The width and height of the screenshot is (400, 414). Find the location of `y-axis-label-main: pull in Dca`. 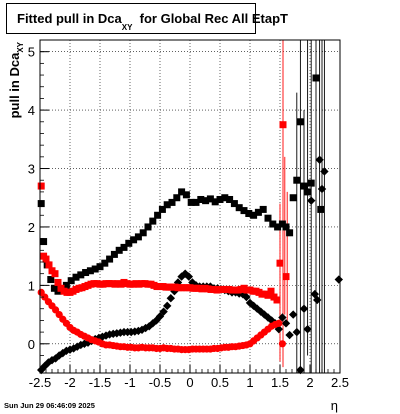

y-axis-label-main: pull in Dca is located at coordinates (14, 85).